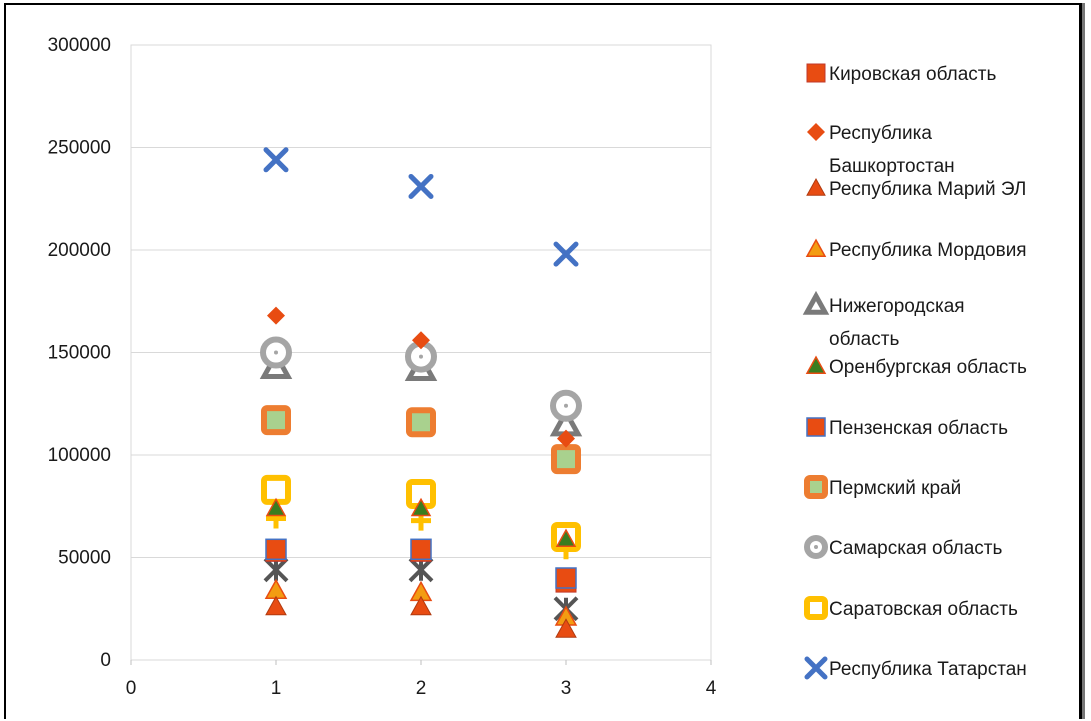  I want to click on legend-label: Пензенская область, so click(918, 428).